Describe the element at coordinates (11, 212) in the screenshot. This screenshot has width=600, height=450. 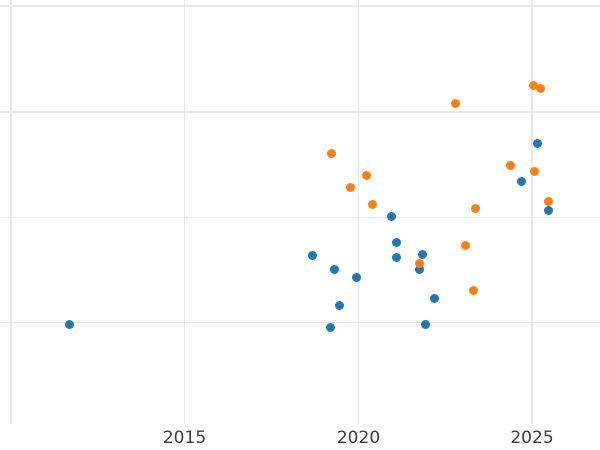
I see `gridline-x-2010` at that location.